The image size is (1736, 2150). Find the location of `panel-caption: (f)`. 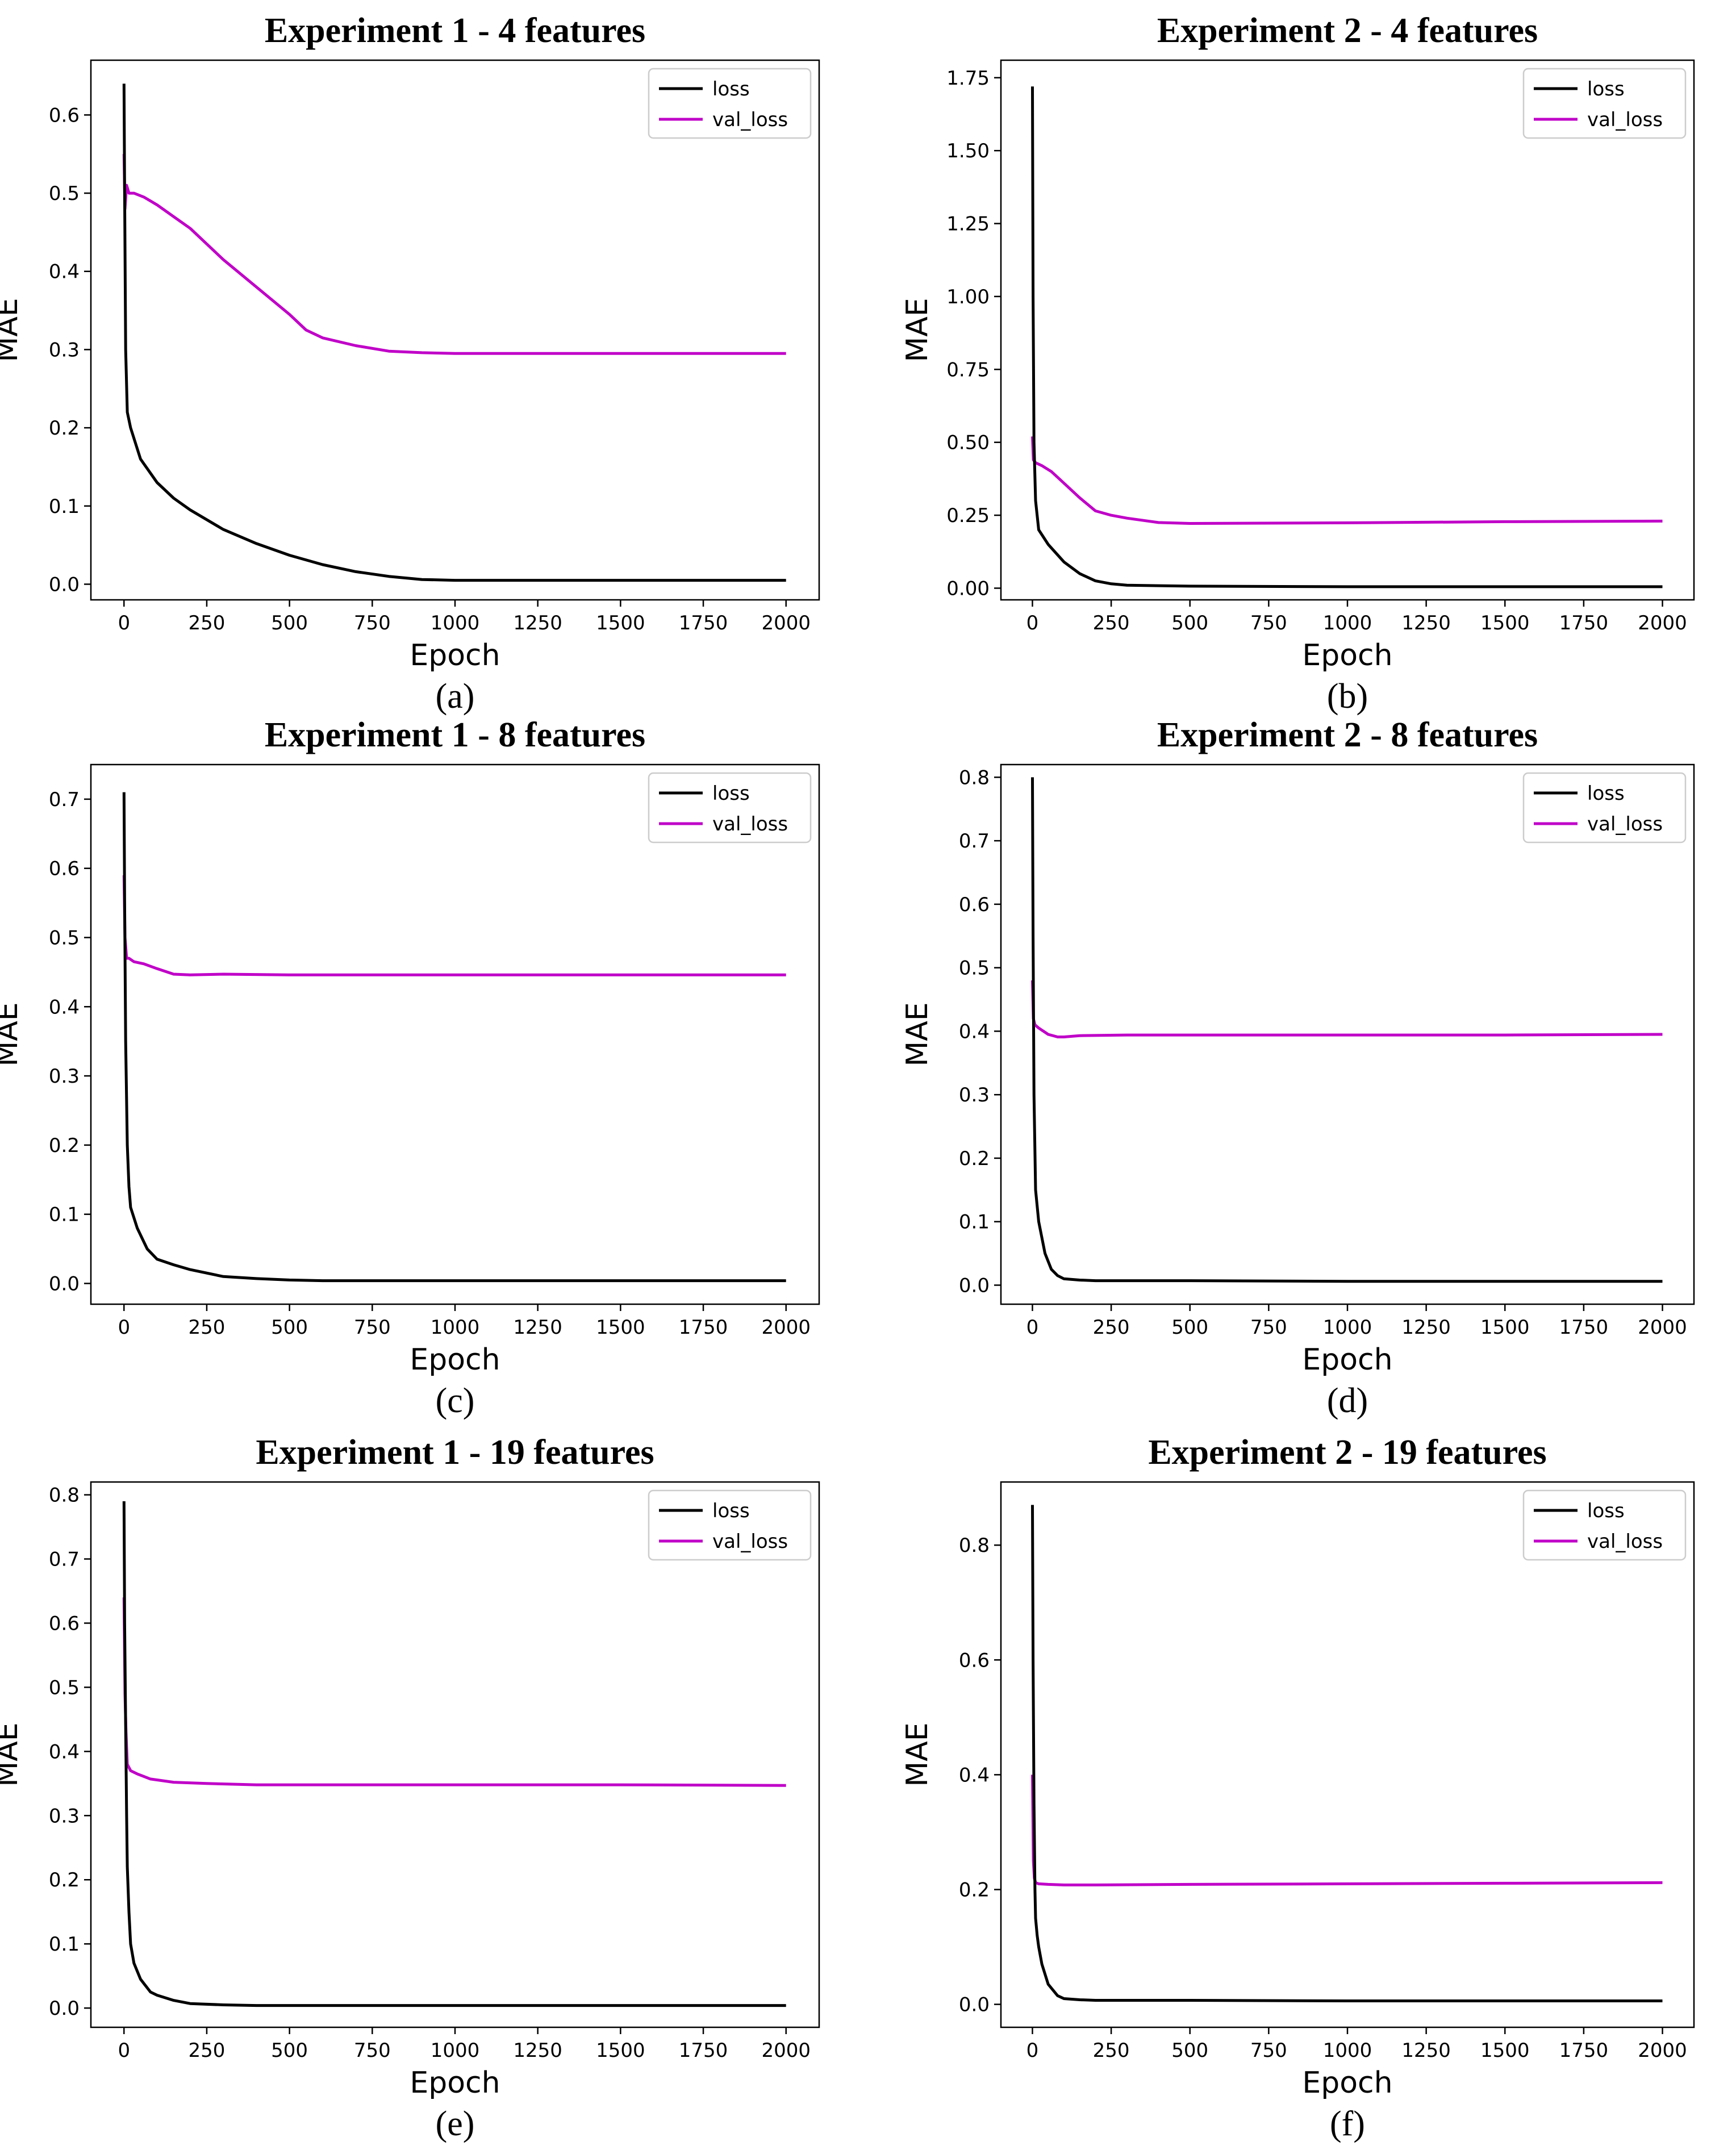

panel-caption: (f) is located at coordinates (1347, 2124).